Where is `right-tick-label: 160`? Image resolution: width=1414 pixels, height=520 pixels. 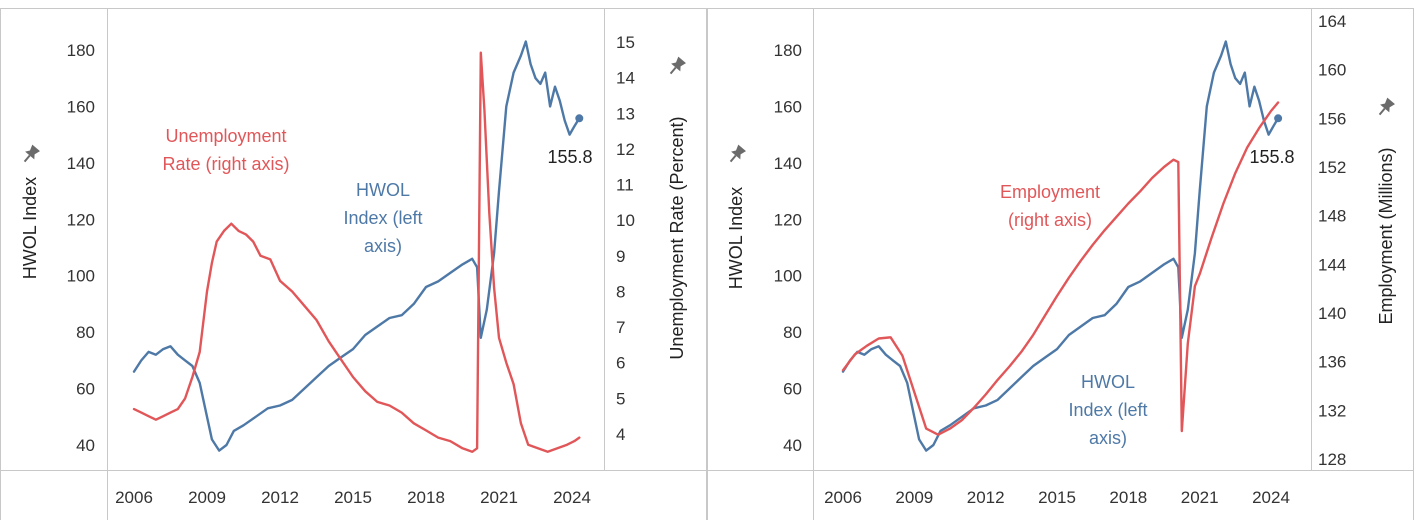 right-tick-label: 160 is located at coordinates (1332, 70).